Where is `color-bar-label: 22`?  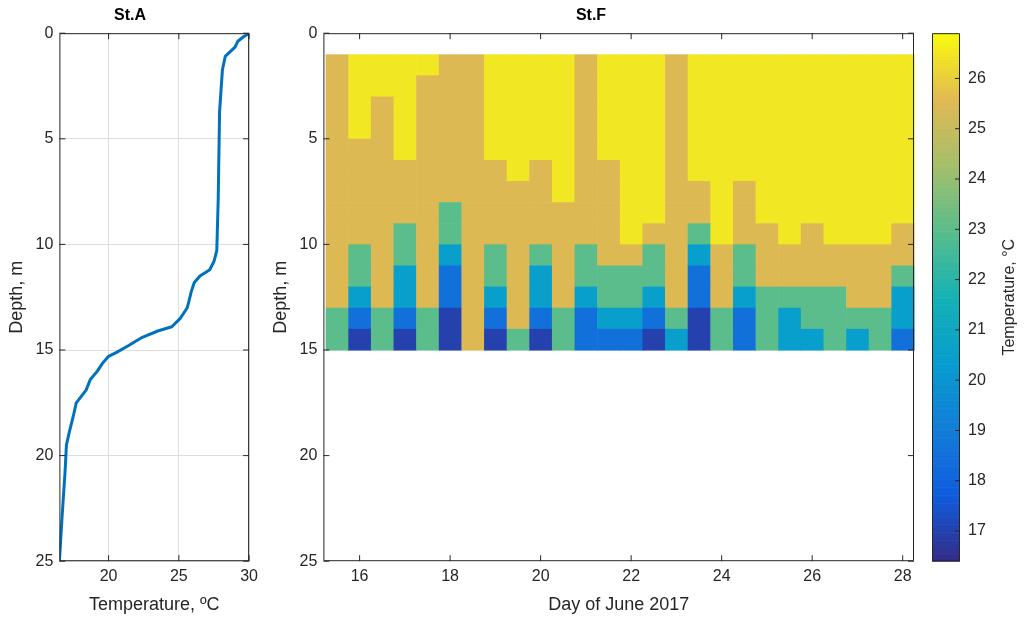 color-bar-label: 22 is located at coordinates (977, 279).